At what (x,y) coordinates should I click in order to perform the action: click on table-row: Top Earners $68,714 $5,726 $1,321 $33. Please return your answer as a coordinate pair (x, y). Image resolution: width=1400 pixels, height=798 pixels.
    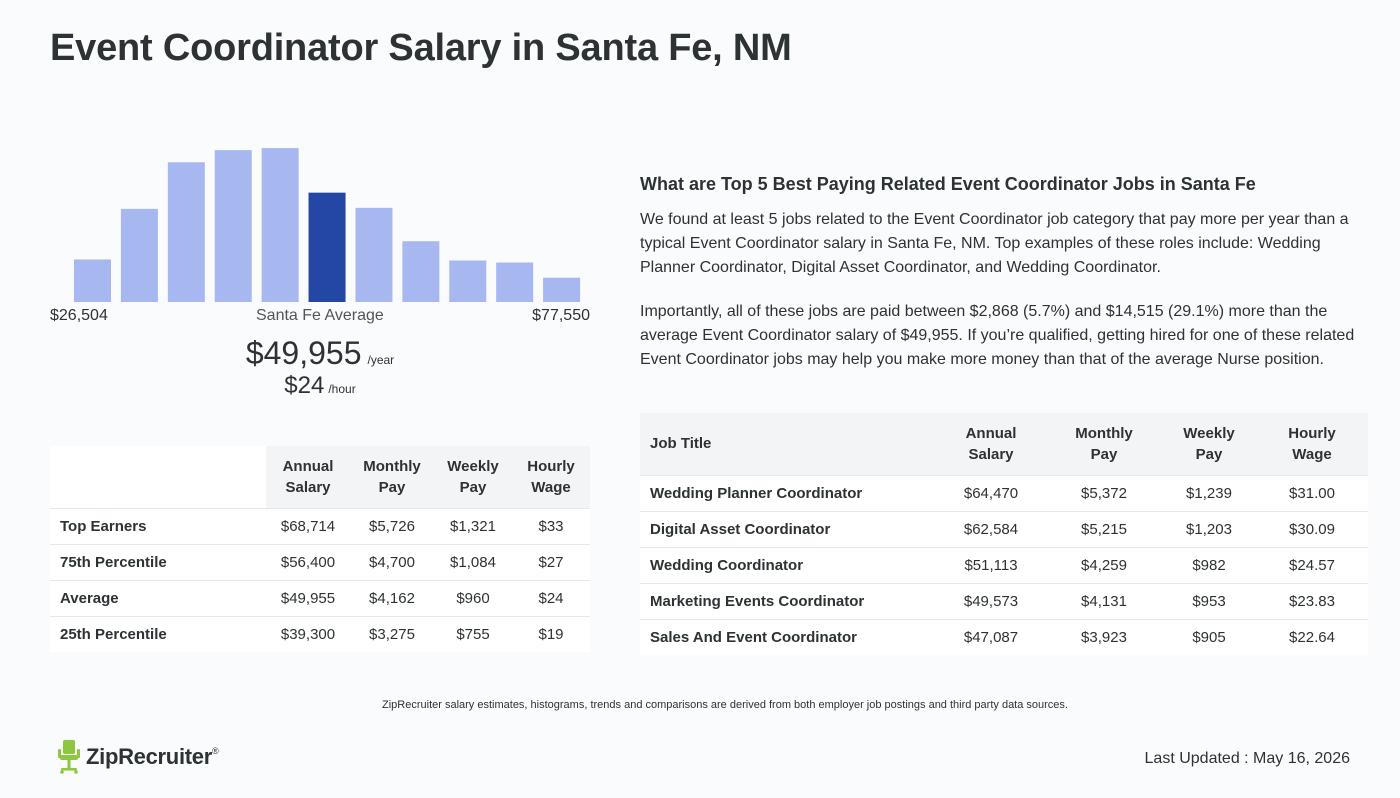
    Looking at the image, I should click on (320, 525).